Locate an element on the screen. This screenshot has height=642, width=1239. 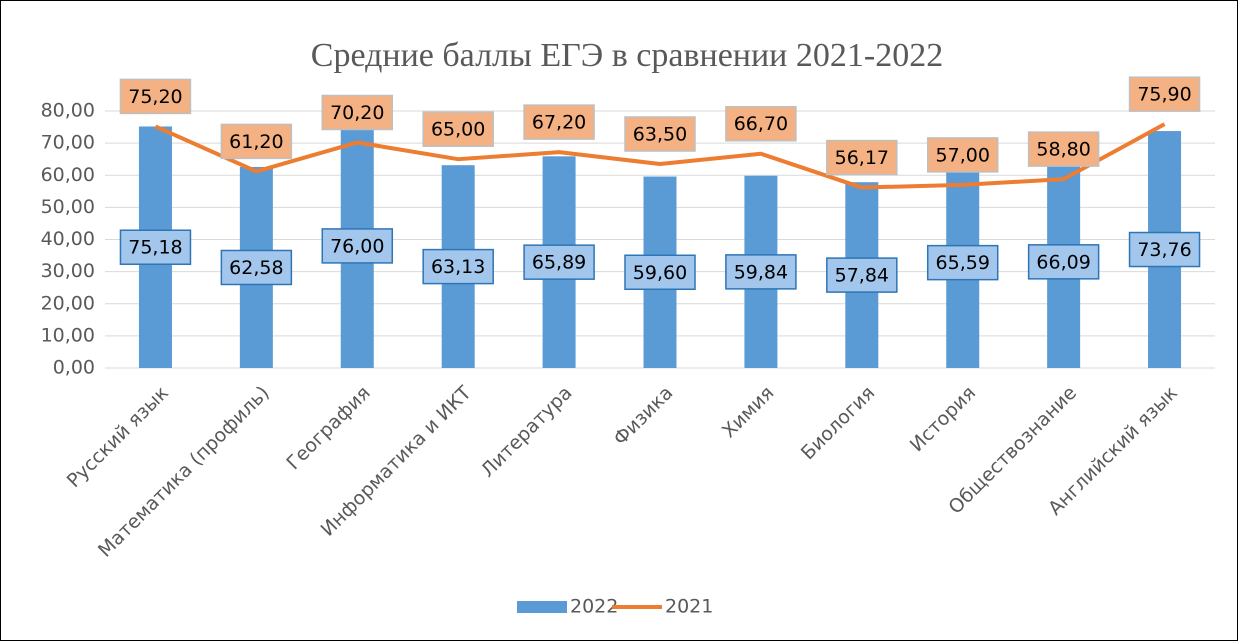
data-label: 56,17 is located at coordinates (862, 158).